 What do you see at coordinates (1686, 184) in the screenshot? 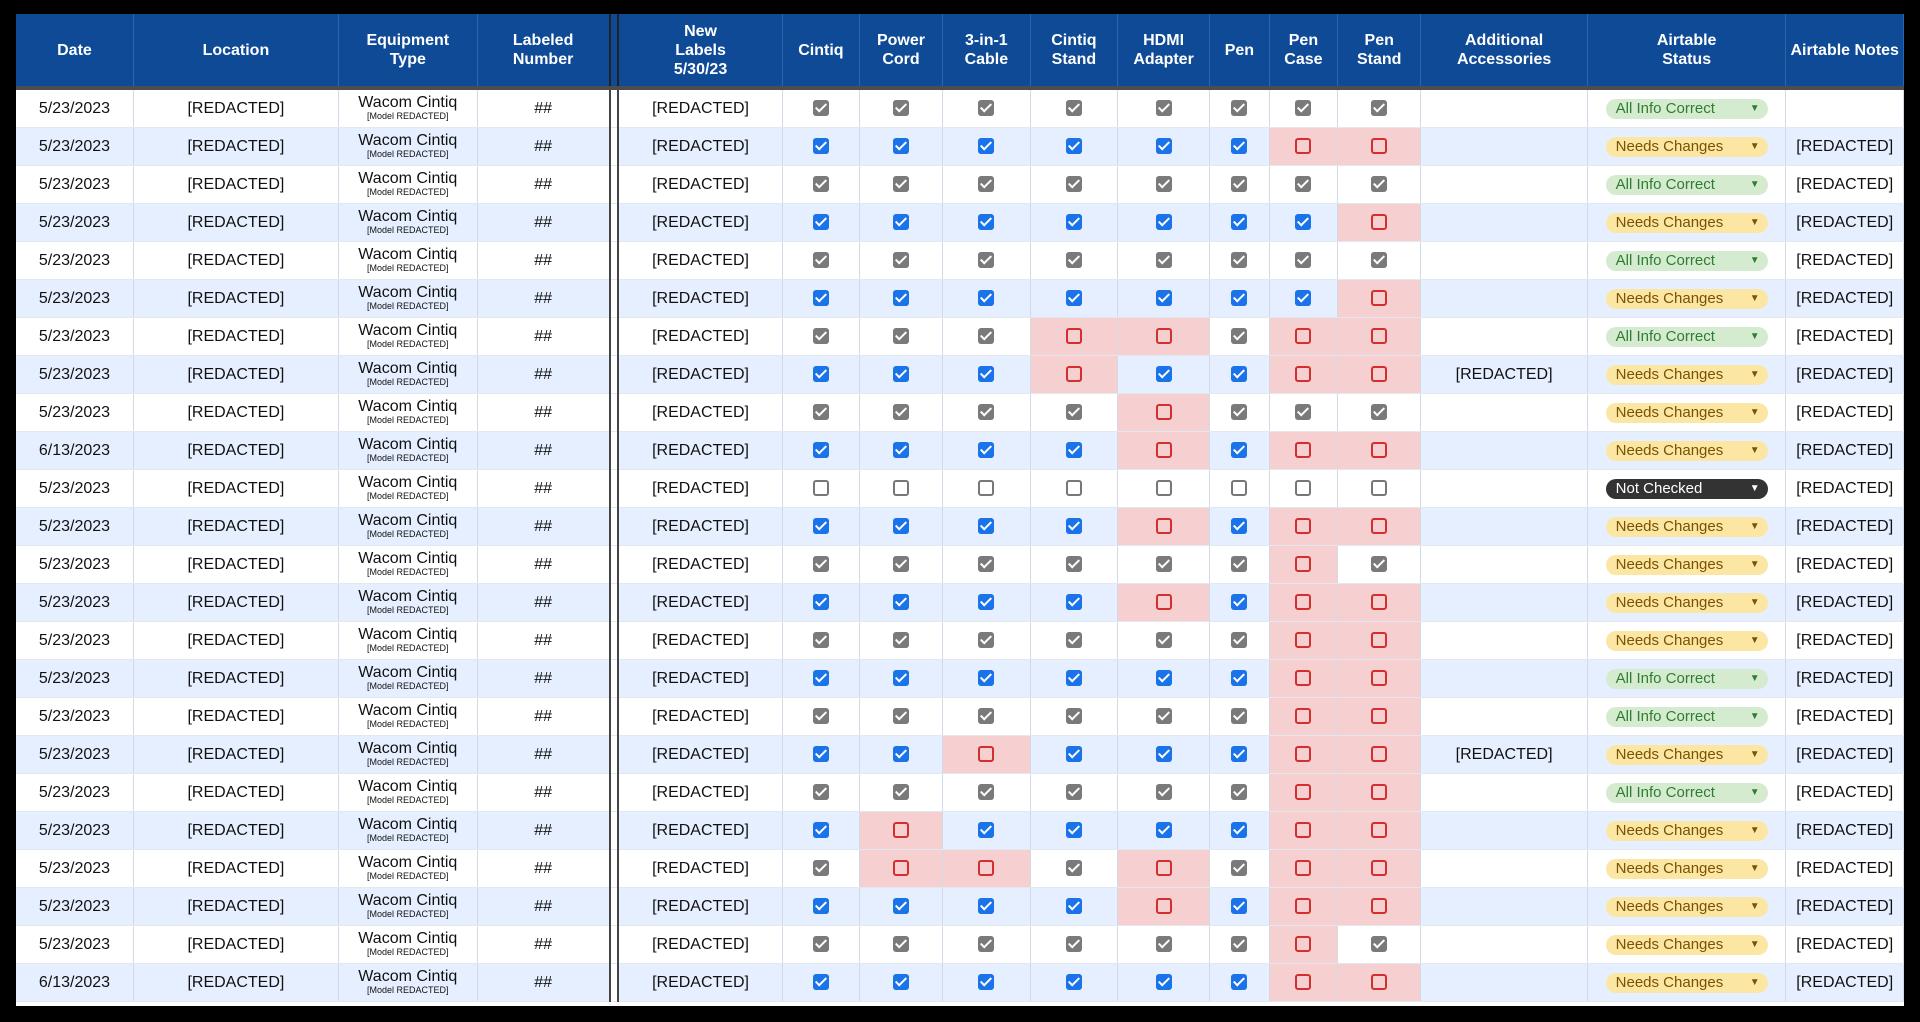
I see `status-dropdown: All Info Correct ▼` at bounding box center [1686, 184].